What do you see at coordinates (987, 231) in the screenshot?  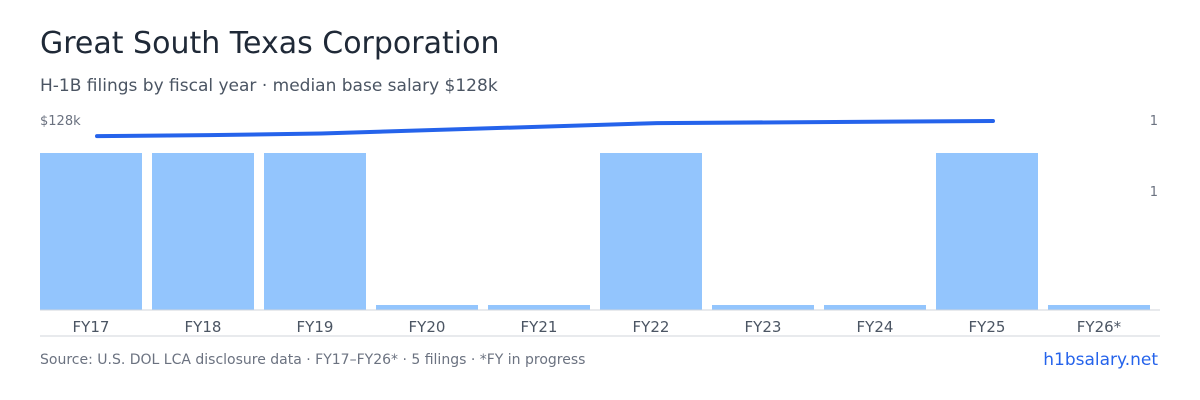 I see `bar-fy25` at bounding box center [987, 231].